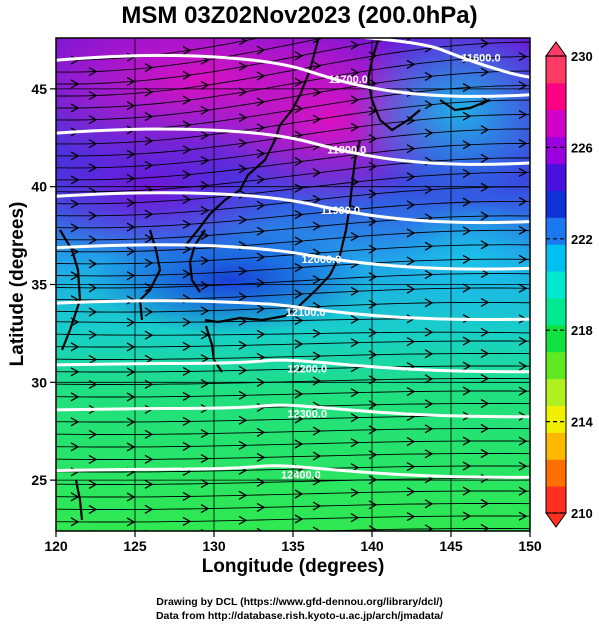 The image size is (599, 625). I want to click on colorbar-tick-label: 210, so click(582, 513).